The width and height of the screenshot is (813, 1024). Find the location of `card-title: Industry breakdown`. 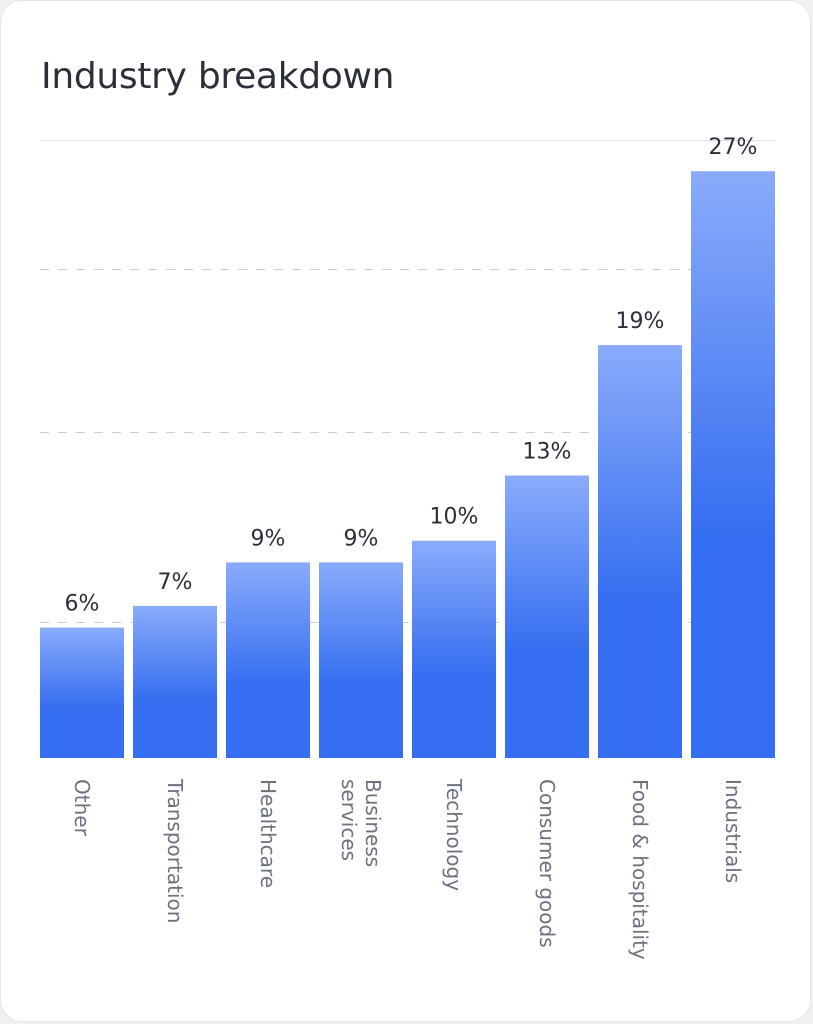

card-title: Industry breakdown is located at coordinates (218, 76).